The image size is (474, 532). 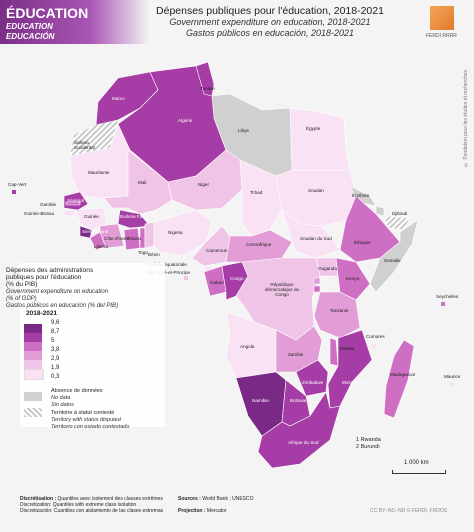 What do you see at coordinates (70, 213) in the screenshot?
I see `country-guinea-bissau` at bounding box center [70, 213].